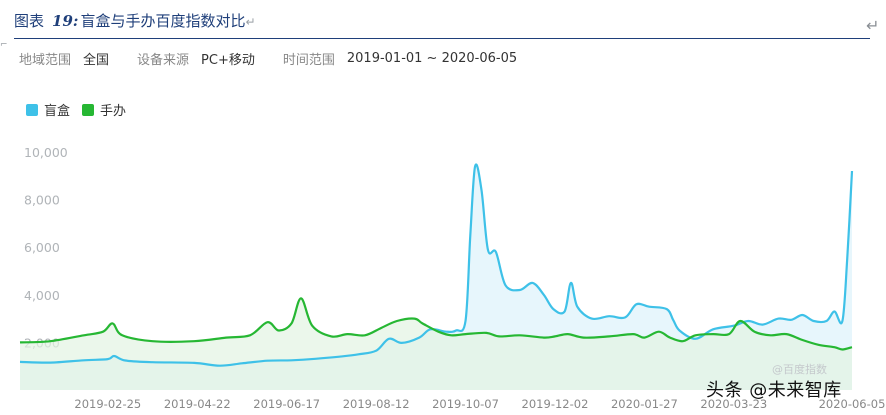 This screenshot has height=415, width=886. Describe the element at coordinates (733, 404) in the screenshot. I see `x-tick-label: 2020-03-23` at that location.